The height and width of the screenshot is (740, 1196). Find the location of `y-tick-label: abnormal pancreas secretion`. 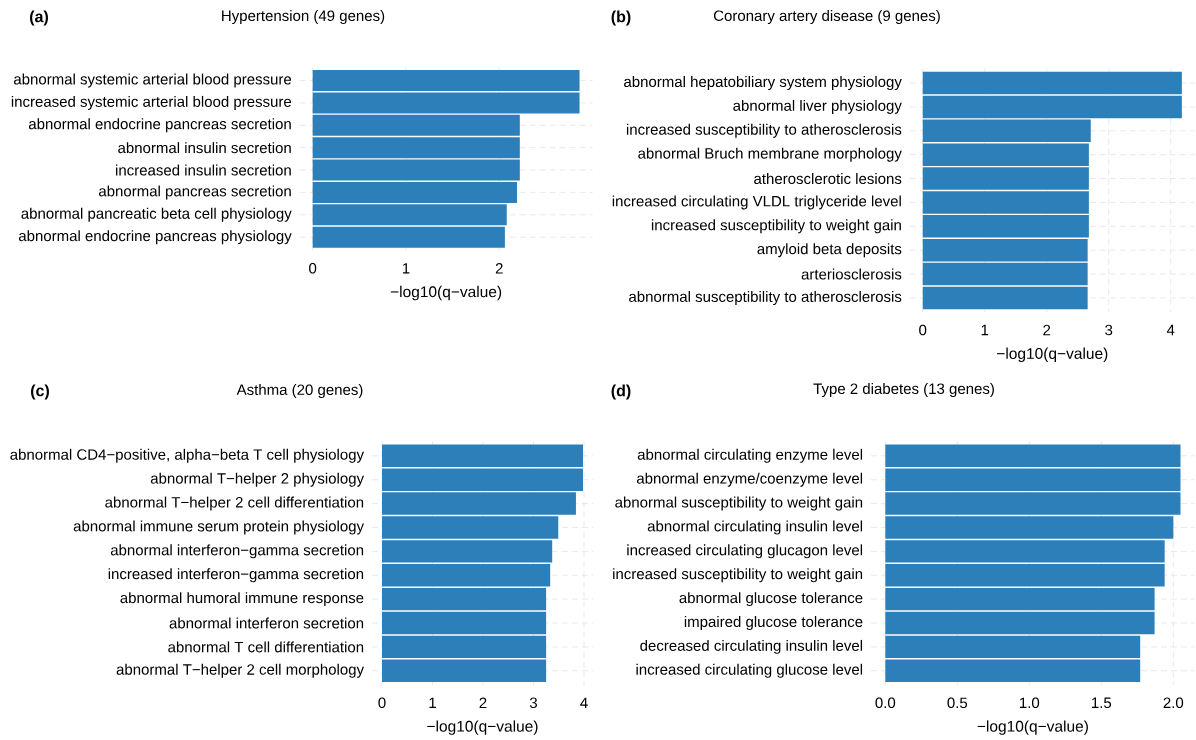

y-tick-label: abnormal pancreas secretion is located at coordinates (195, 192).